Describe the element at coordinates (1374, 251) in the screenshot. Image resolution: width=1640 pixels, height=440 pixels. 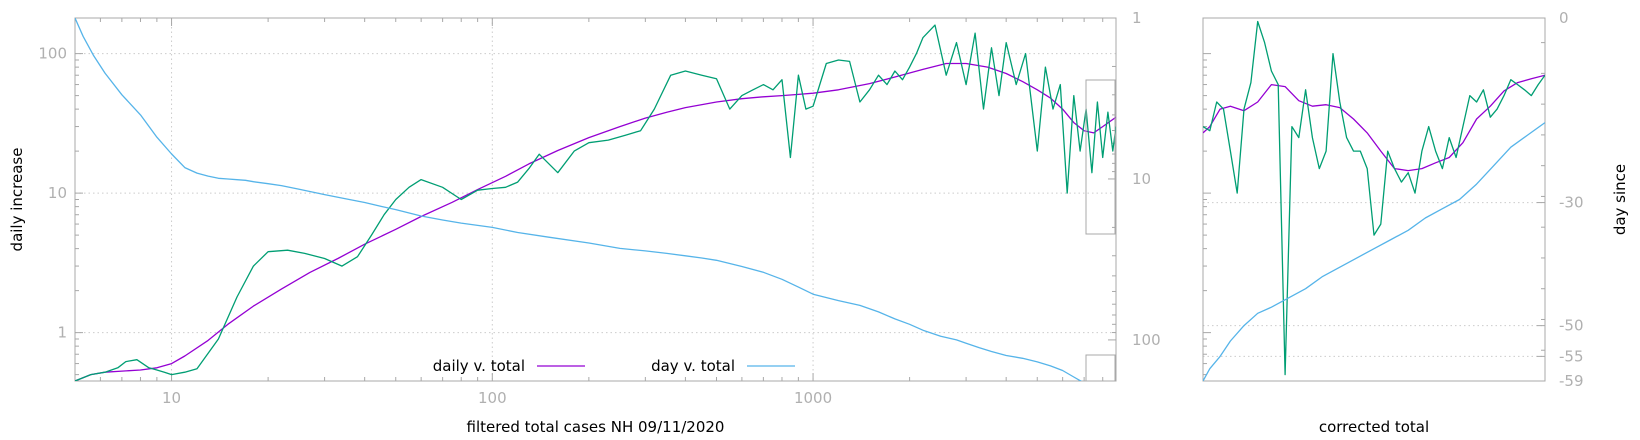
I see `series-line-day` at that location.